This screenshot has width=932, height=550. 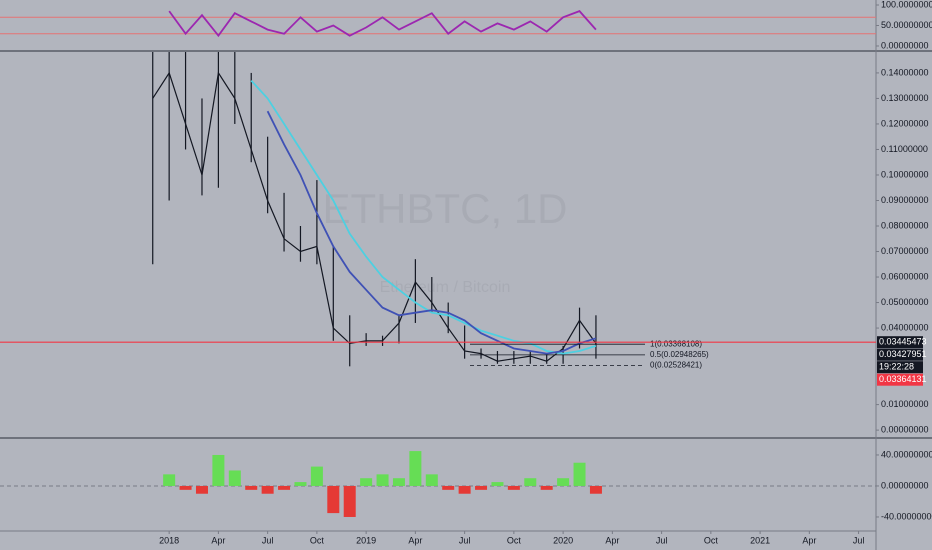 I want to click on y-tick-label: 0.09000000, so click(x=905, y=200).